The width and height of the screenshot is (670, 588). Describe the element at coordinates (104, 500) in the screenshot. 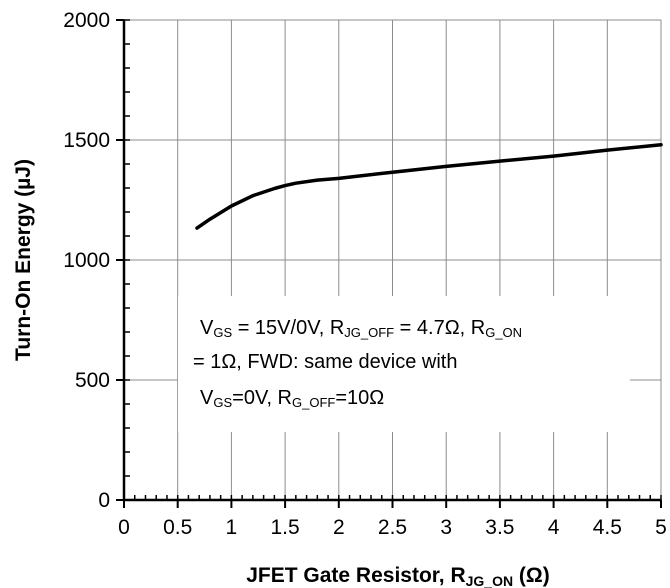

I see `y-tick-label: 0` at that location.